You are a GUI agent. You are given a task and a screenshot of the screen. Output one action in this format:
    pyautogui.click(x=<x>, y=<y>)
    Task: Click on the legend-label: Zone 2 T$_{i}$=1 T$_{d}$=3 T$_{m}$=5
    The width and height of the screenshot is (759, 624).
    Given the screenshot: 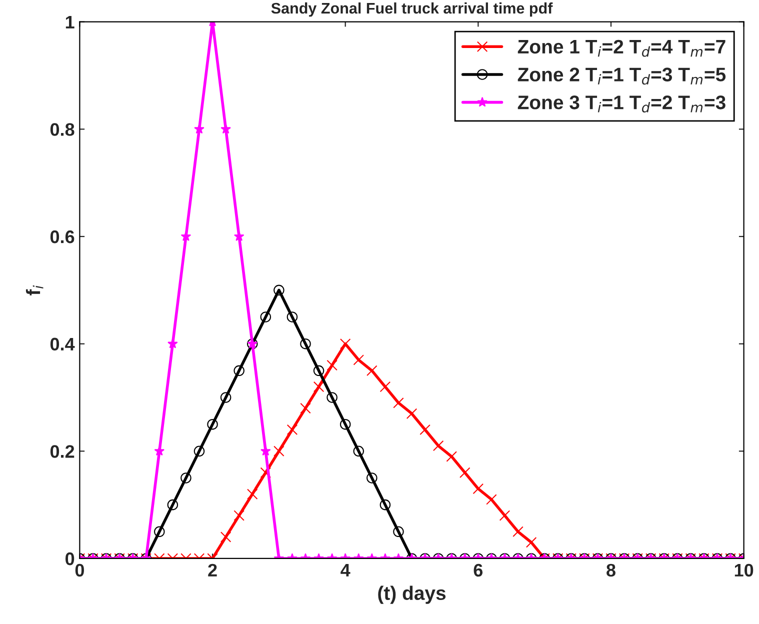 What is the action you would take?
    pyautogui.click(x=622, y=76)
    